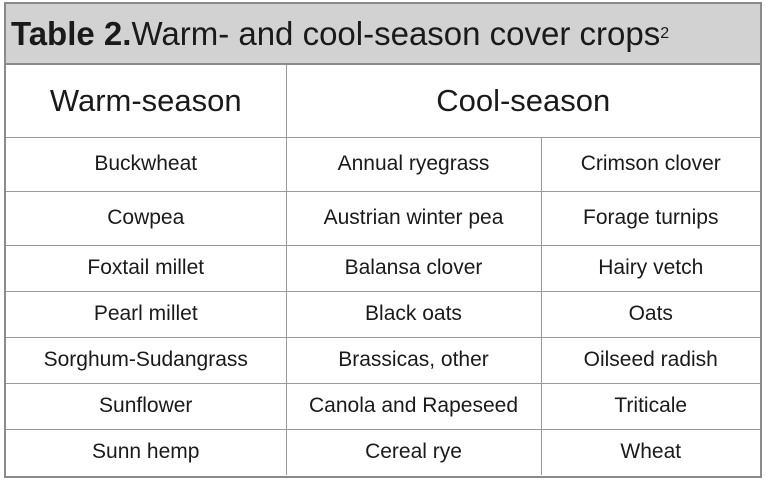 The width and height of the screenshot is (767, 494). What do you see at coordinates (665, 33) in the screenshot?
I see `footnote-marker: 2` at bounding box center [665, 33].